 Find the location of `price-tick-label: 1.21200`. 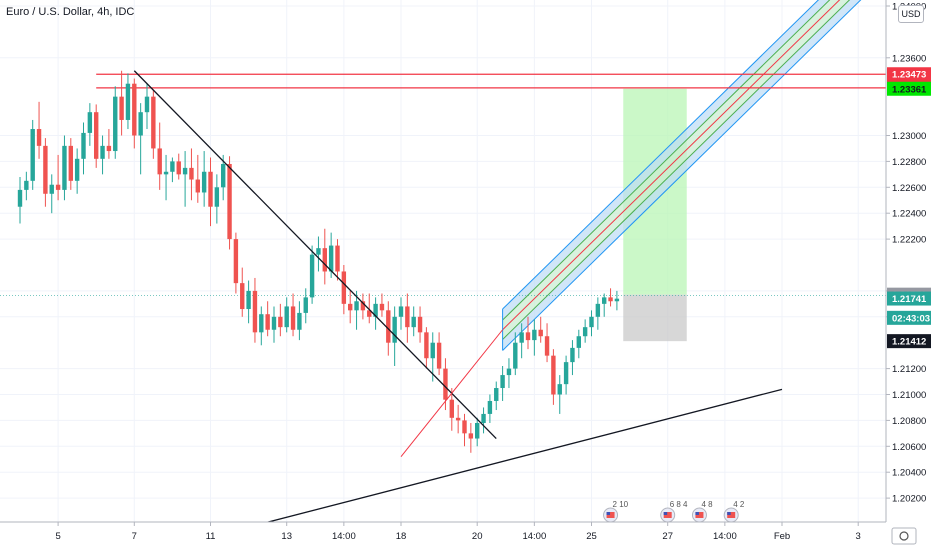

price-tick-label: 1.21200 is located at coordinates (909, 369).